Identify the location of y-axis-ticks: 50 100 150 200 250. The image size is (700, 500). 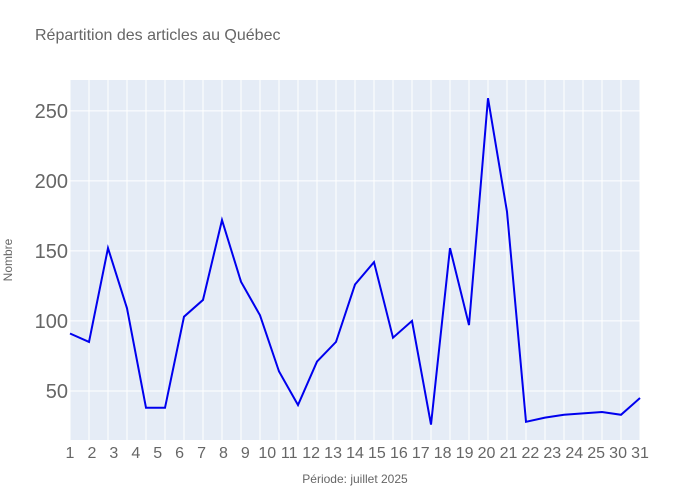
(51, 252).